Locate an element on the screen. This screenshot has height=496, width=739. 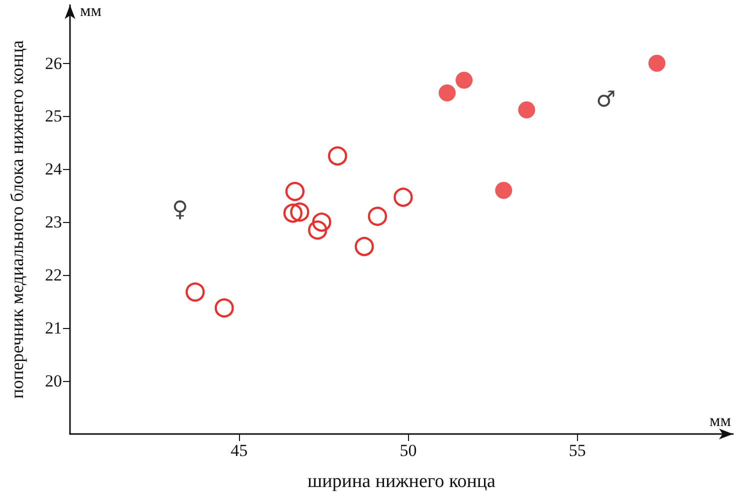
y-tick-label: 22 is located at coordinates (53, 275).